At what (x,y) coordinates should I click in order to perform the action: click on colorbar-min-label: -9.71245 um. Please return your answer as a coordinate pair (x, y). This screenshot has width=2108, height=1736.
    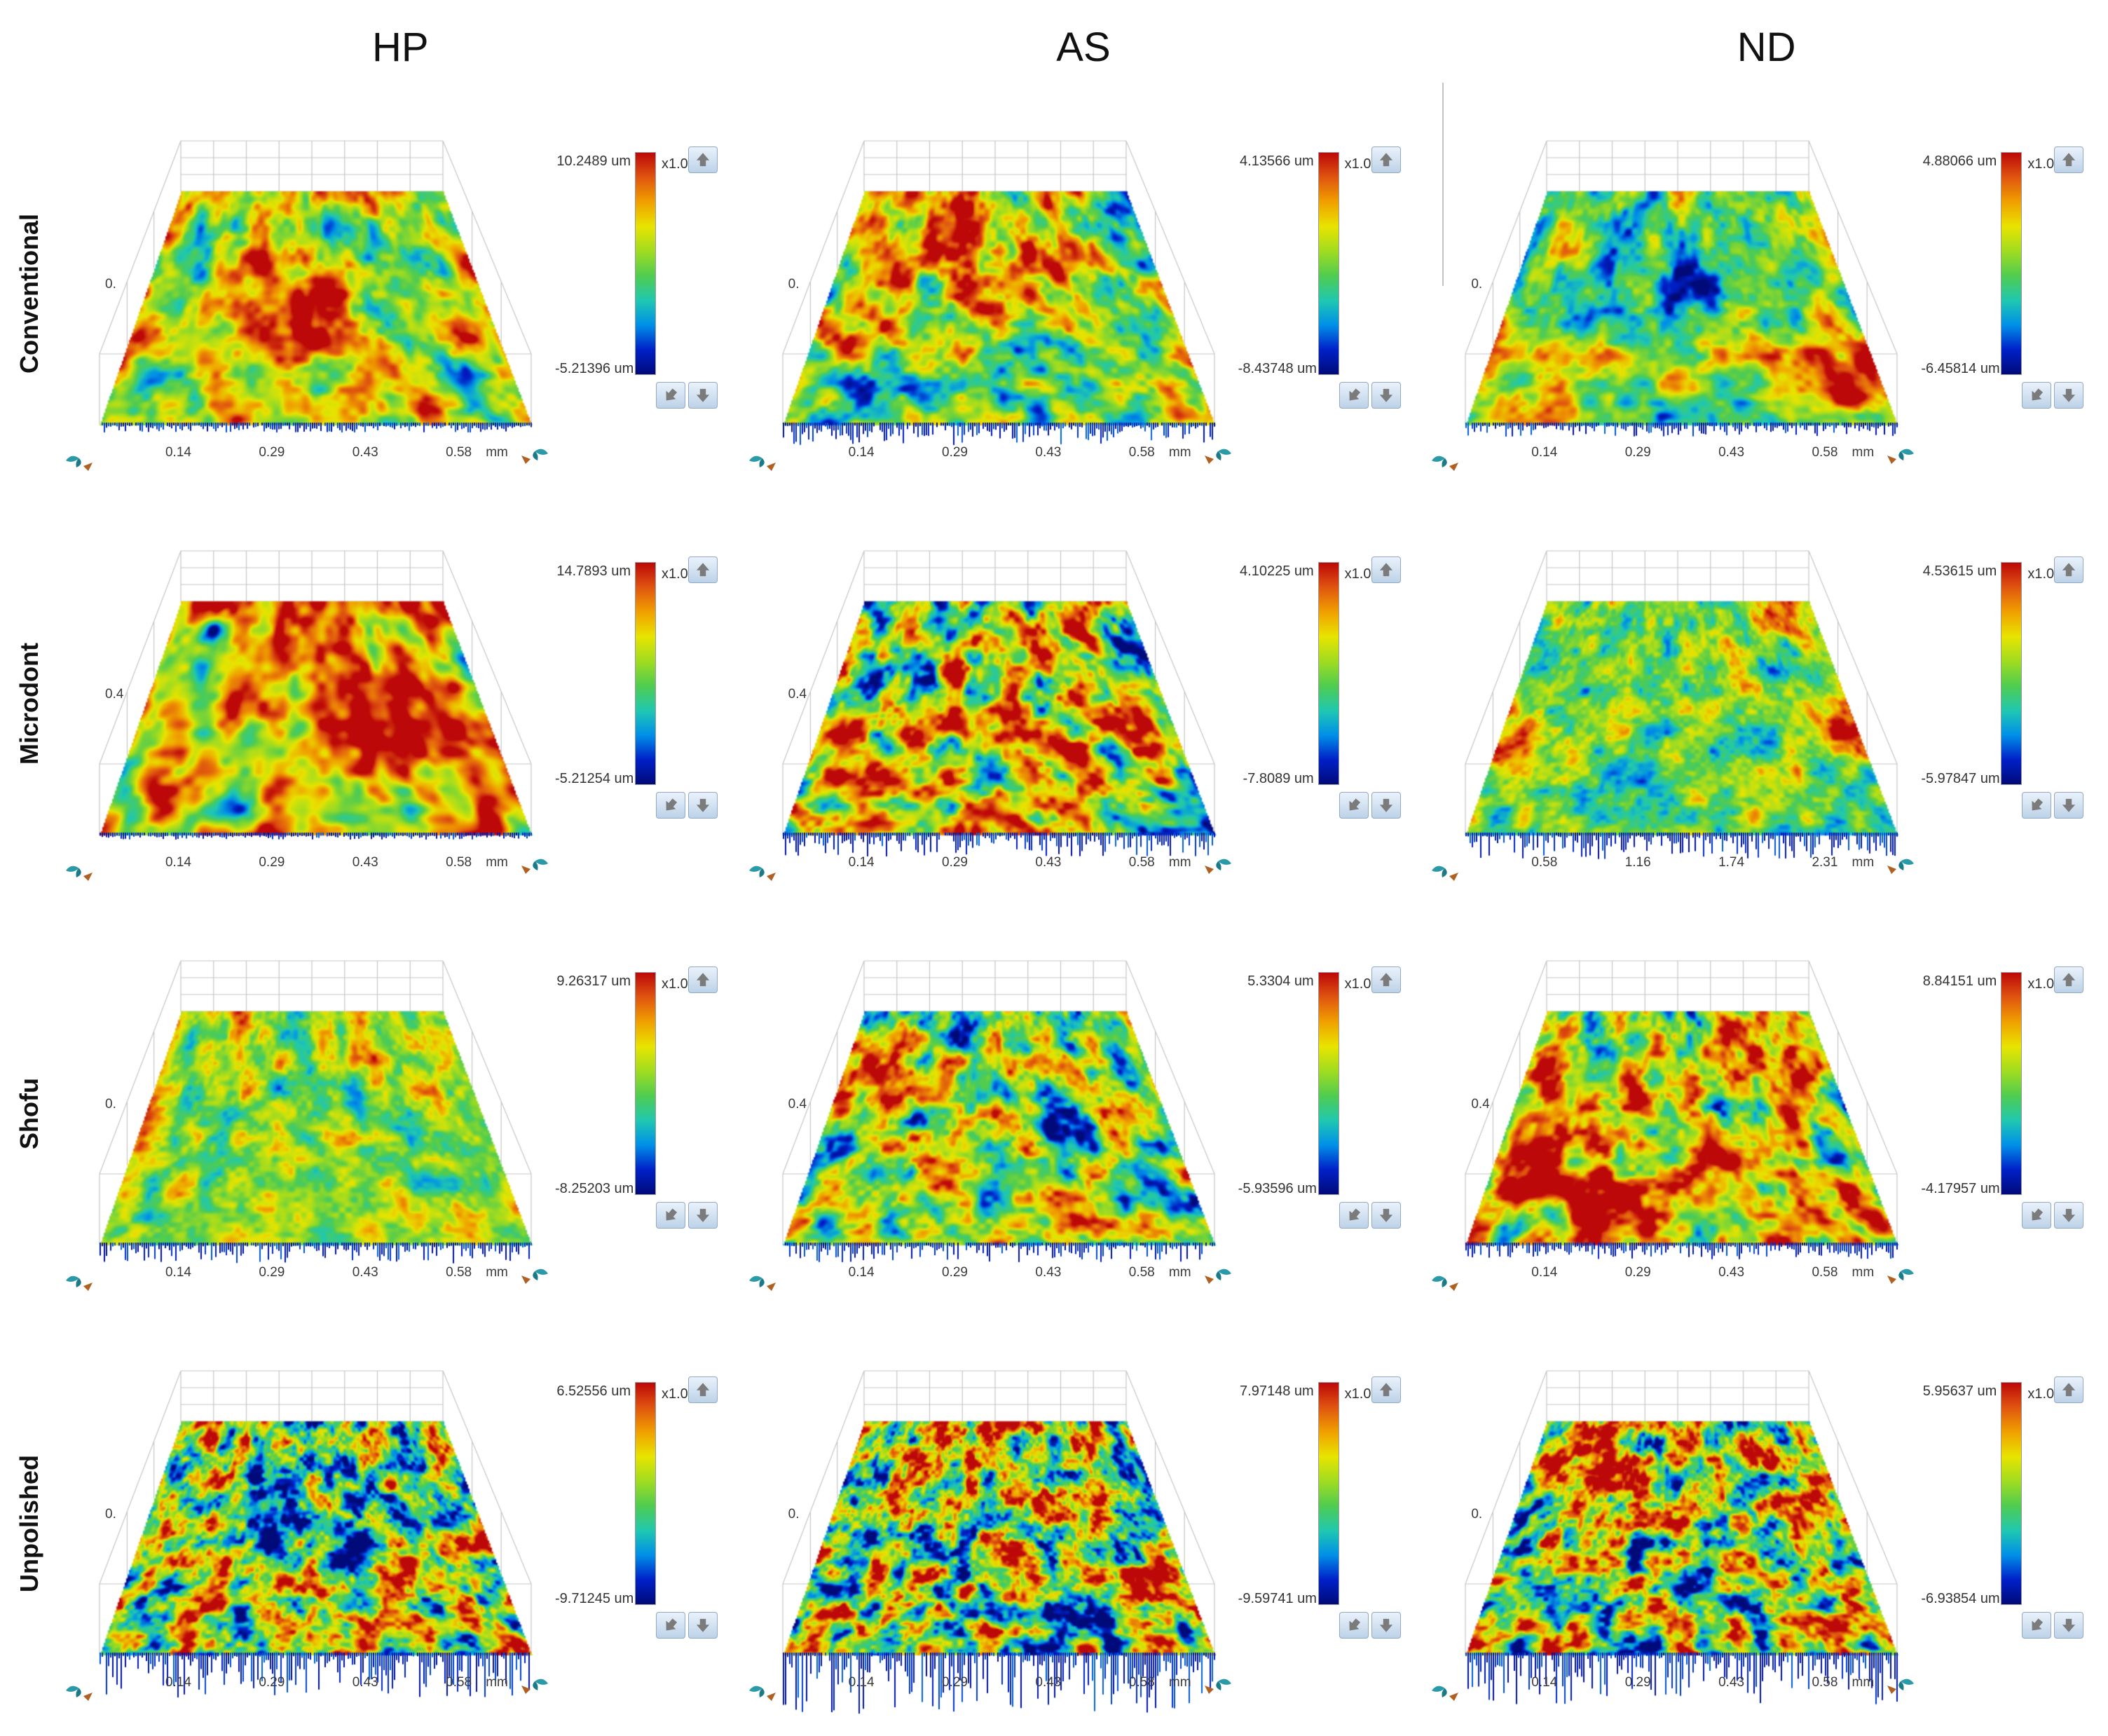
    Looking at the image, I should click on (595, 1598).